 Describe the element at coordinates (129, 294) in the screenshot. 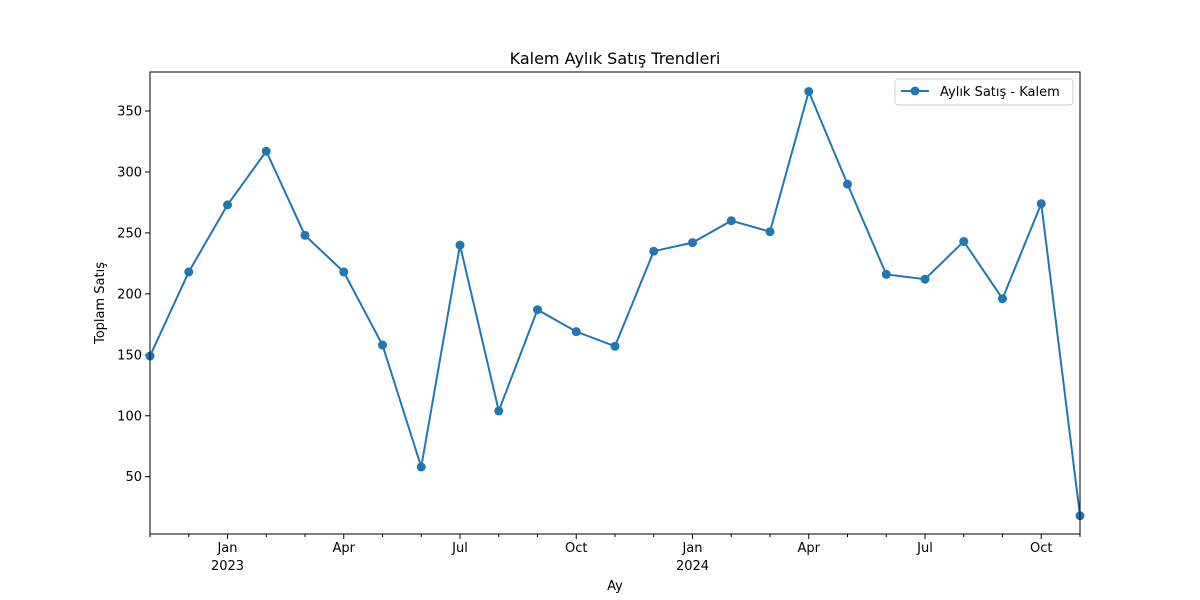

I see `y-tick-label: 200` at that location.